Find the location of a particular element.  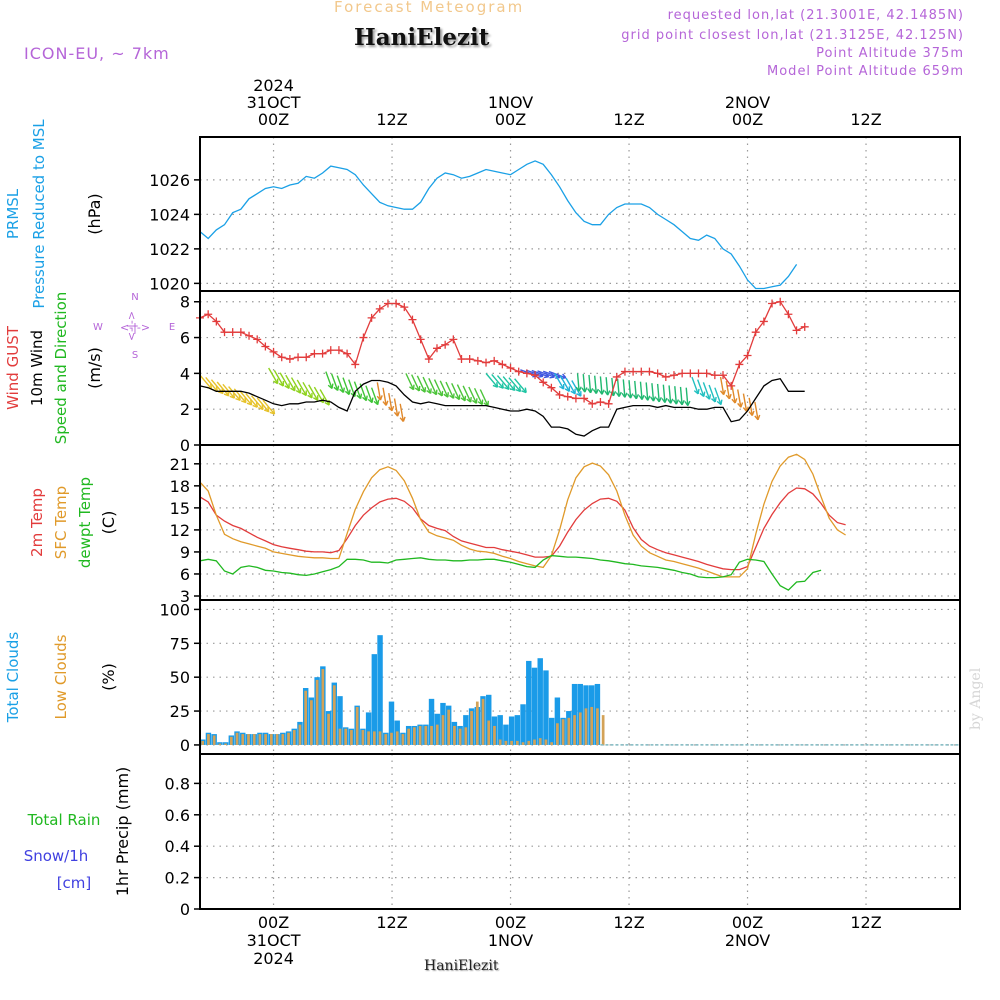

y-tick-label: 1026 is located at coordinates (169, 180).